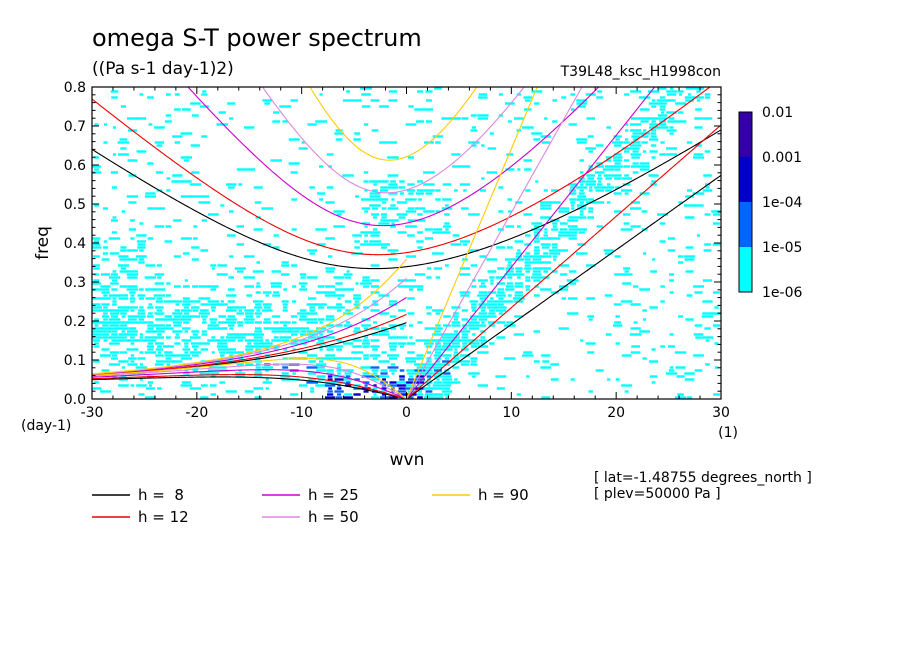 Image resolution: width=904 pixels, height=654 pixels. I want to click on legend-label: h = 25, so click(333, 495).